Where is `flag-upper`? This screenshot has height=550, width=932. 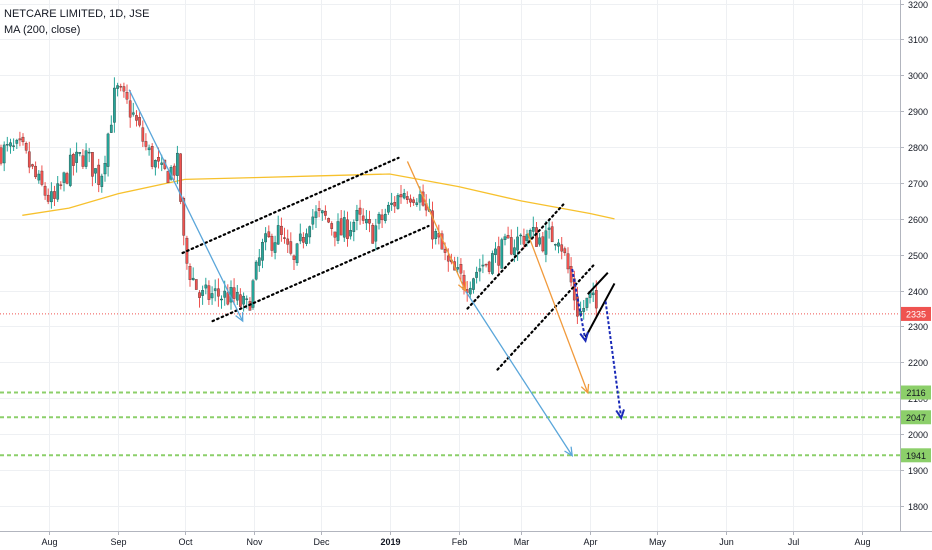 flag-upper is located at coordinates (598, 283).